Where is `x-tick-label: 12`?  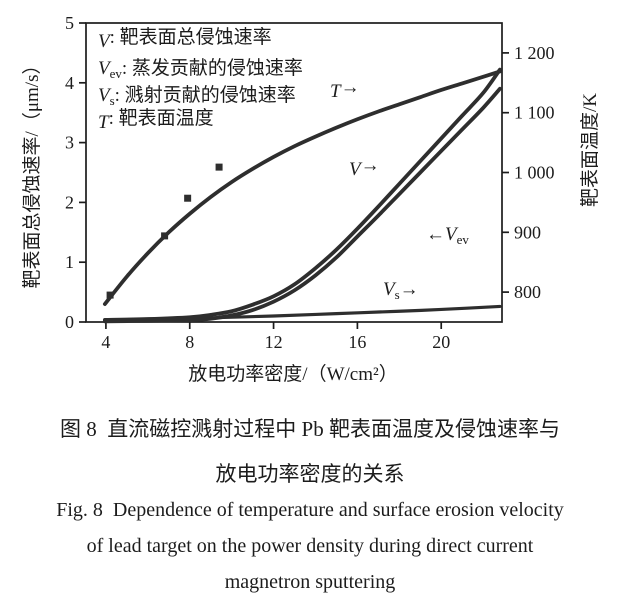
x-tick-label: 12 is located at coordinates (274, 342).